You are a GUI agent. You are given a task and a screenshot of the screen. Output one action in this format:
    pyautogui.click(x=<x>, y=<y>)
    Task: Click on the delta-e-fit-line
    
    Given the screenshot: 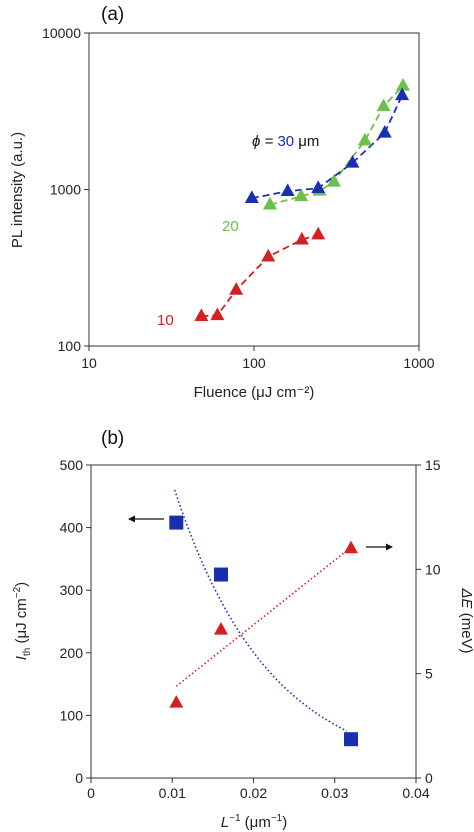 What is the action you would take?
    pyautogui.click(x=261, y=618)
    